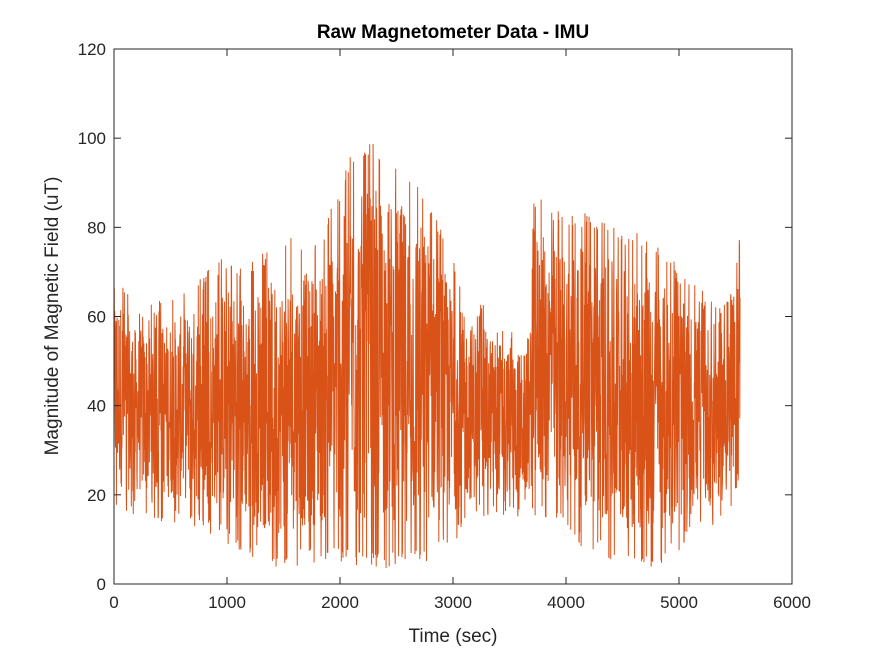 The width and height of the screenshot is (875, 656). What do you see at coordinates (453, 602) in the screenshot?
I see `x-tick-label: 3000` at bounding box center [453, 602].